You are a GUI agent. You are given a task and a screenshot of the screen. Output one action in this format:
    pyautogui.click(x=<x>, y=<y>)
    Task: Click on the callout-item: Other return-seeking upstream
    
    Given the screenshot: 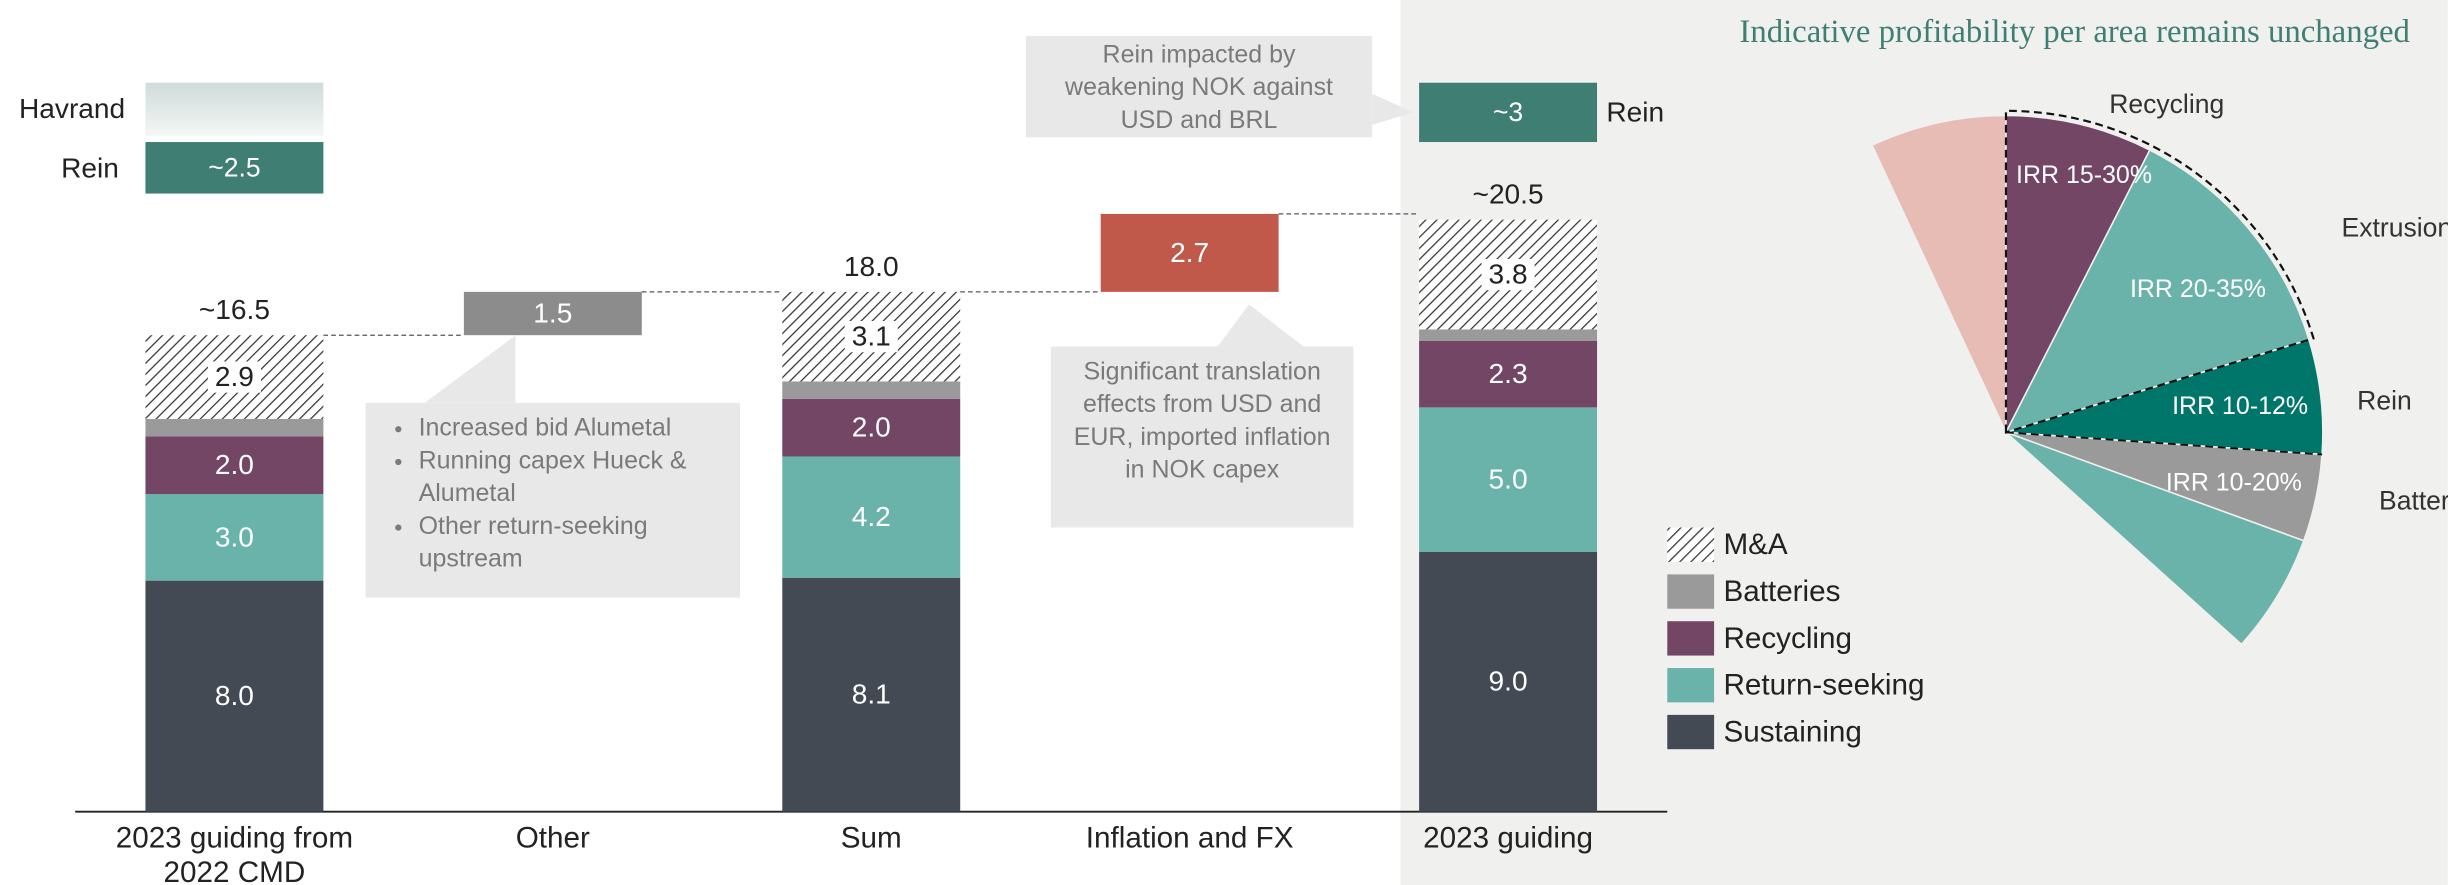 What is the action you would take?
    pyautogui.click(x=572, y=543)
    